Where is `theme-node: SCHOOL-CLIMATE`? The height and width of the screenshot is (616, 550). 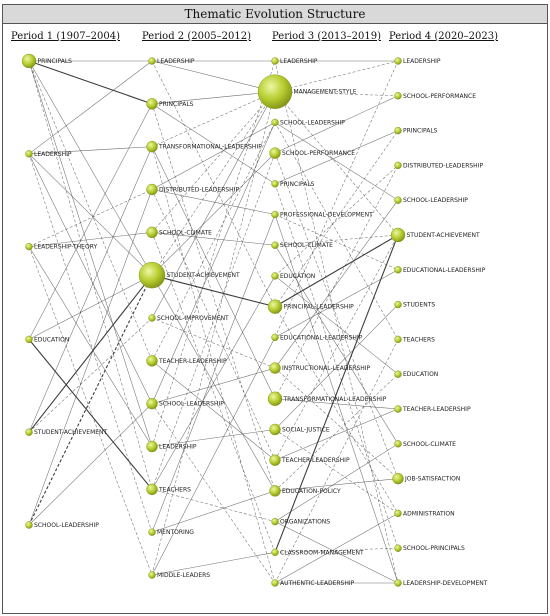 theme-node: SCHOOL-CLIMATE is located at coordinates (425, 444).